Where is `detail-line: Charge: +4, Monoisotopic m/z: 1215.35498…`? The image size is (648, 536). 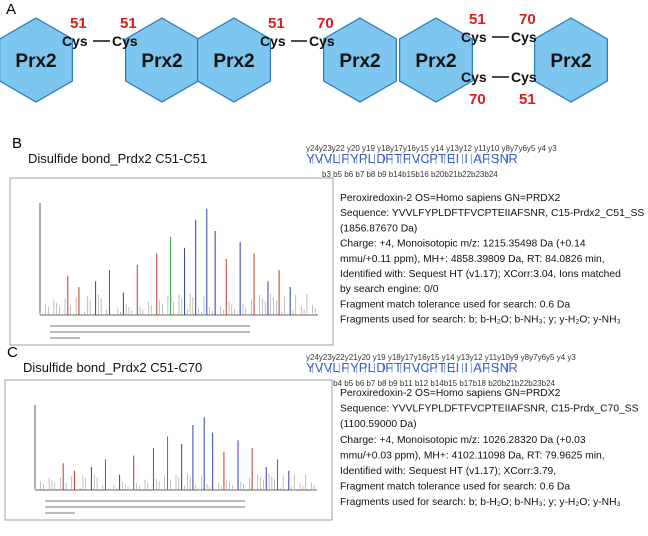 detail-line: Charge: +4, Monoisotopic m/z: 1215.35498… is located at coordinates (463, 244).